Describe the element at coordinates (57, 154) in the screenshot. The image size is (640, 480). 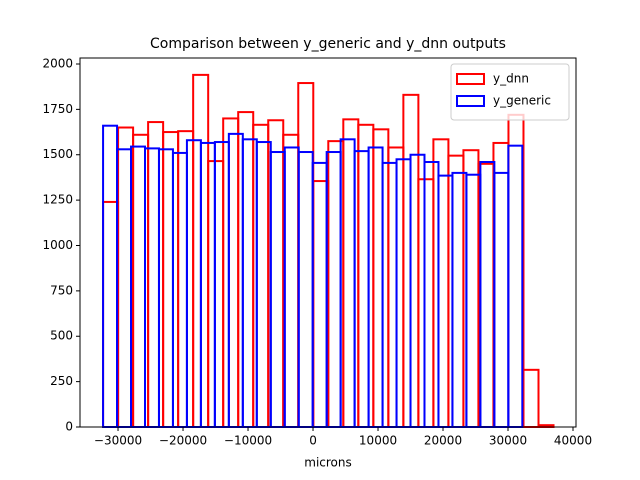
I see `y-tick-label: 1500` at that location.